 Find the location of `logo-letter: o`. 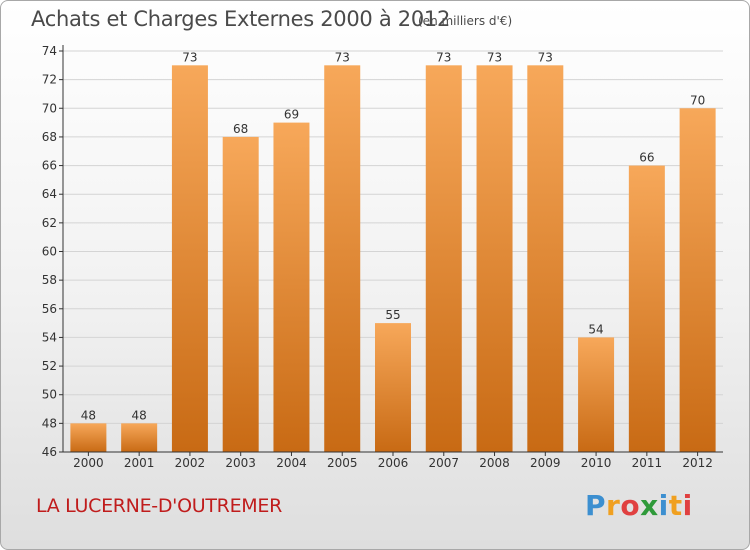

logo-letter: o is located at coordinates (630, 505).